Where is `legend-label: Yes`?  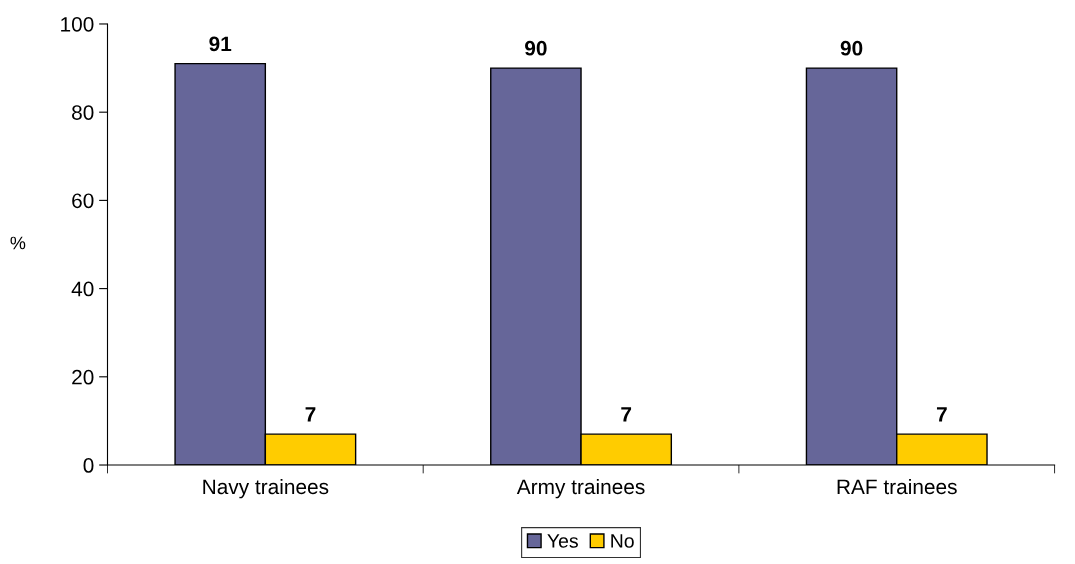 legend-label: Yes is located at coordinates (562, 541).